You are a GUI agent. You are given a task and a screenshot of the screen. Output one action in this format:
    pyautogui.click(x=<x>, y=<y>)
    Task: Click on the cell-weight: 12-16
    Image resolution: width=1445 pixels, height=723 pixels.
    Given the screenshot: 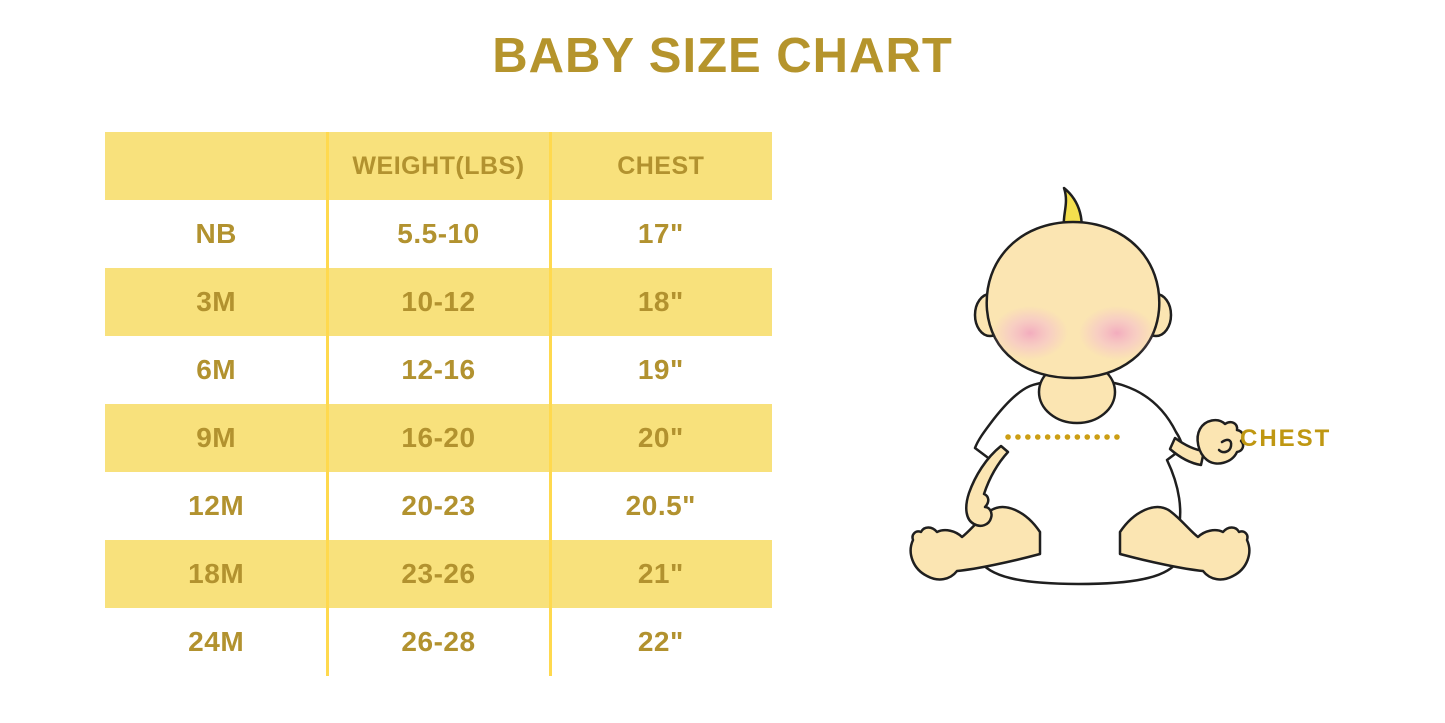 What is the action you would take?
    pyautogui.click(x=438, y=369)
    